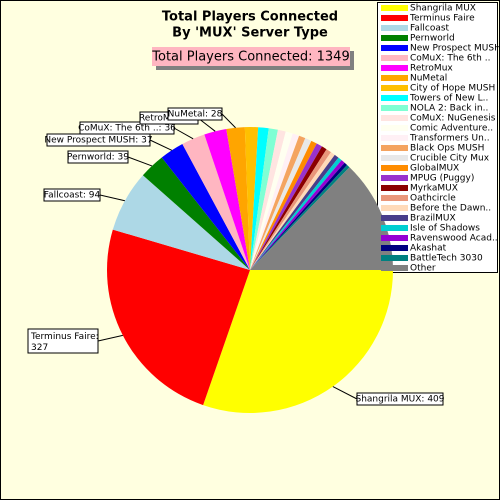  I want to click on legend-label: GlobalMUX, so click(434, 169).